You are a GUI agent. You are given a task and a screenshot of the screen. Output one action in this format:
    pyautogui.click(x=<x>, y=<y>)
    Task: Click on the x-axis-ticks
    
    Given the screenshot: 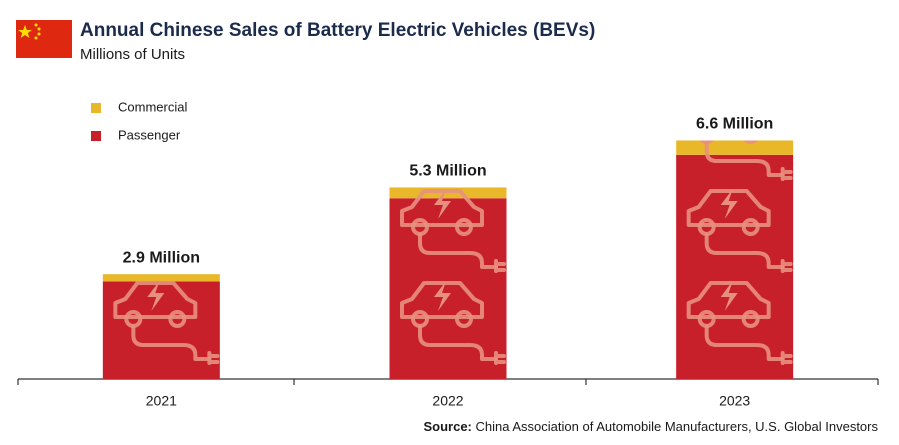 What is the action you would take?
    pyautogui.click(x=448, y=382)
    